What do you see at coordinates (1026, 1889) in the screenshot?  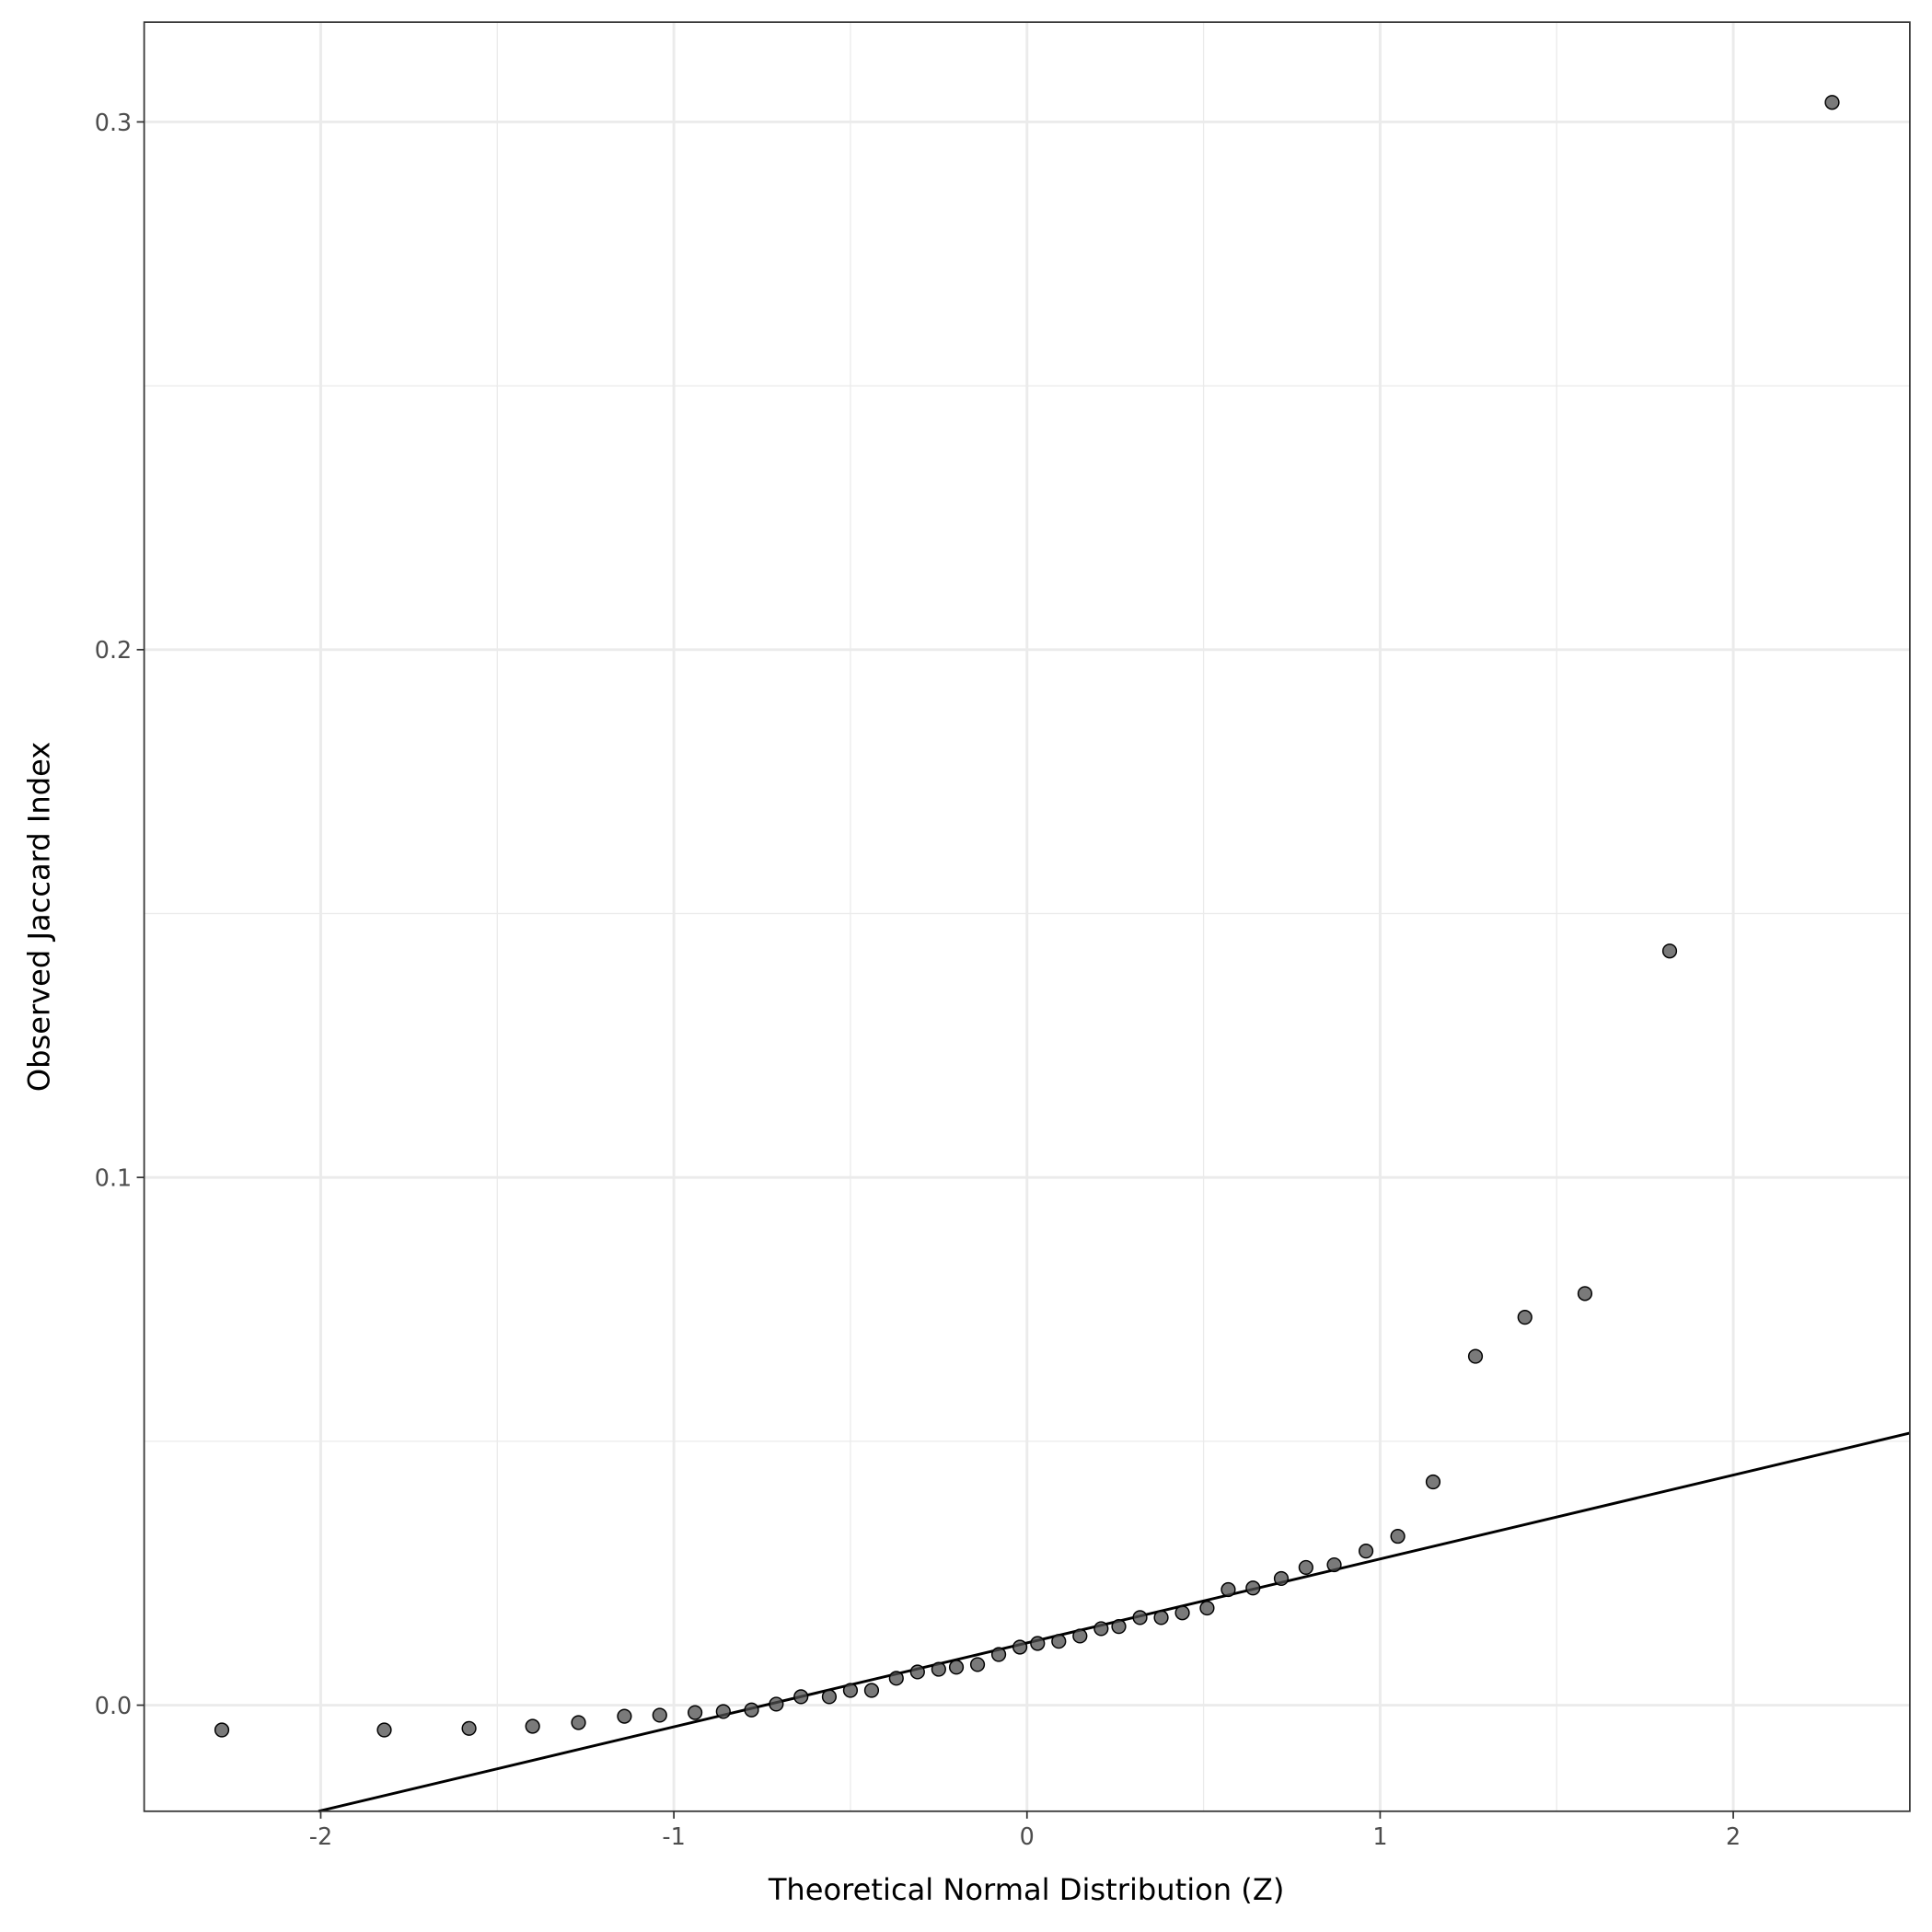 I see `x-axis-title: Theoretical Normal Distribution (Z)` at bounding box center [1026, 1889].